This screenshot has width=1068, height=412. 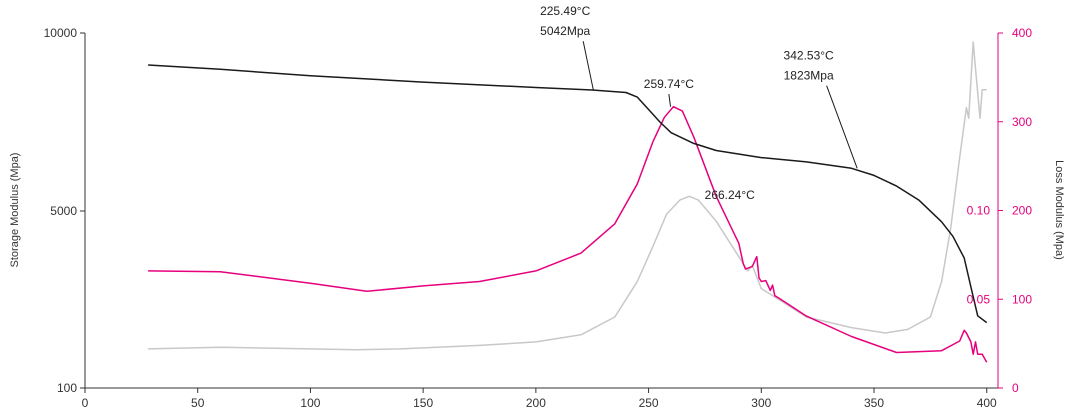 What do you see at coordinates (809, 56) in the screenshot?
I see `annotation-label: 342.53°C` at bounding box center [809, 56].